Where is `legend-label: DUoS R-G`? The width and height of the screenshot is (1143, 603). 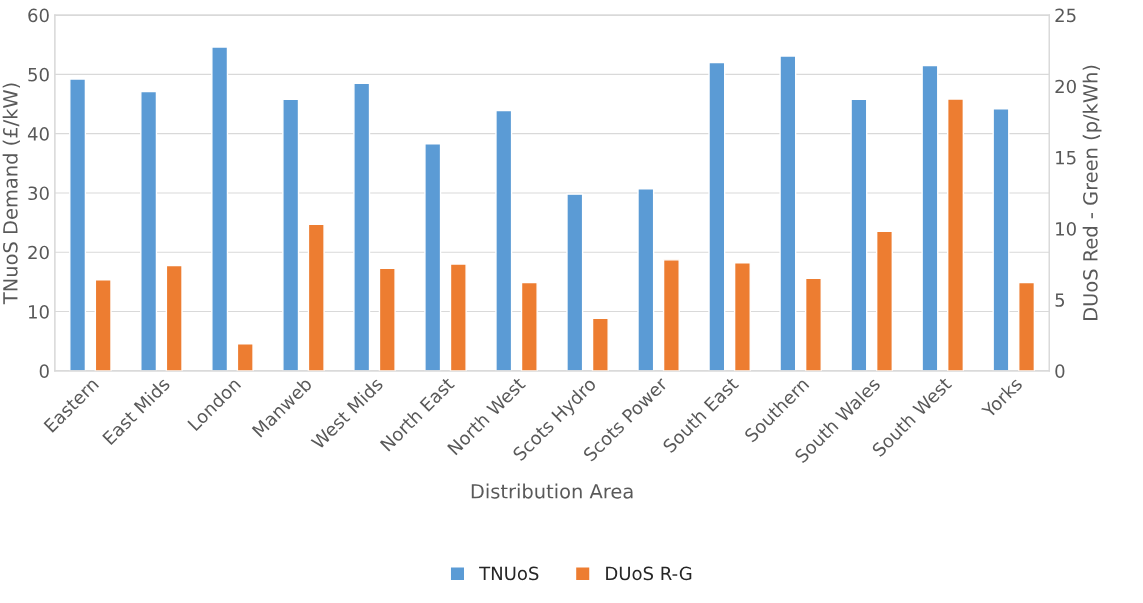 legend-label: DUoS R-G is located at coordinates (649, 573).